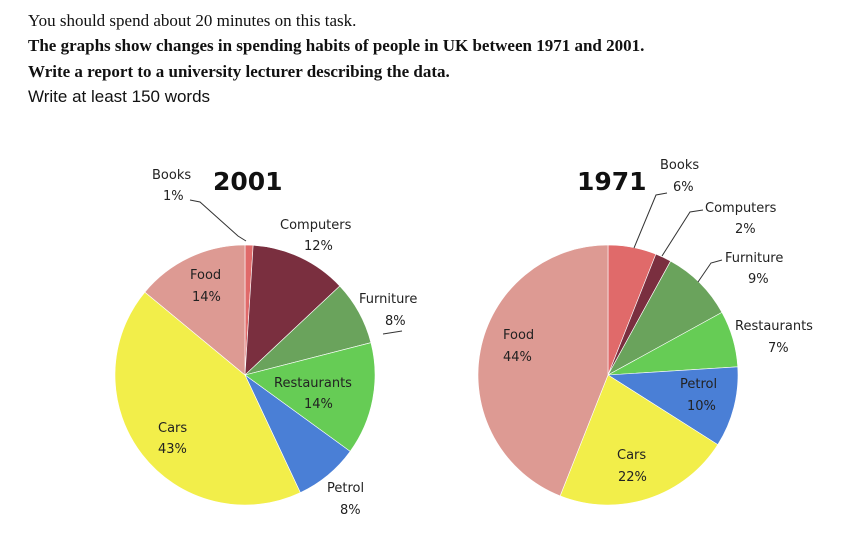 The image size is (868, 553). Describe the element at coordinates (612, 181) in the screenshot. I see `pie-title-1971: 1971` at that location.